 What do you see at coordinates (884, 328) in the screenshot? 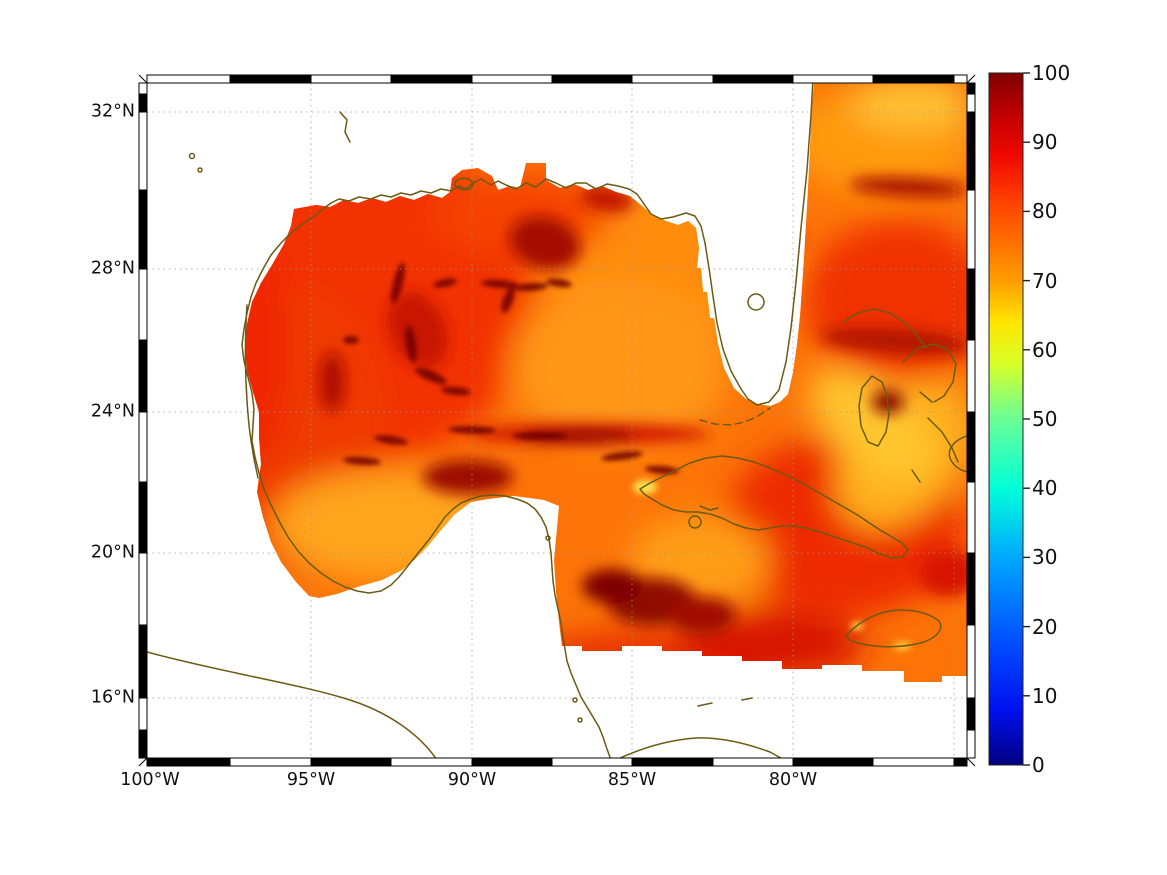
I see `coastline-bahamas` at bounding box center [884, 328].